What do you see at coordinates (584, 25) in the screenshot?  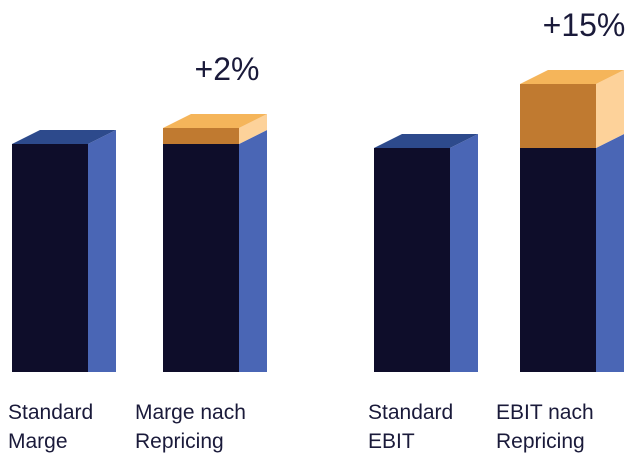 I see `annotation: +15%` at bounding box center [584, 25].